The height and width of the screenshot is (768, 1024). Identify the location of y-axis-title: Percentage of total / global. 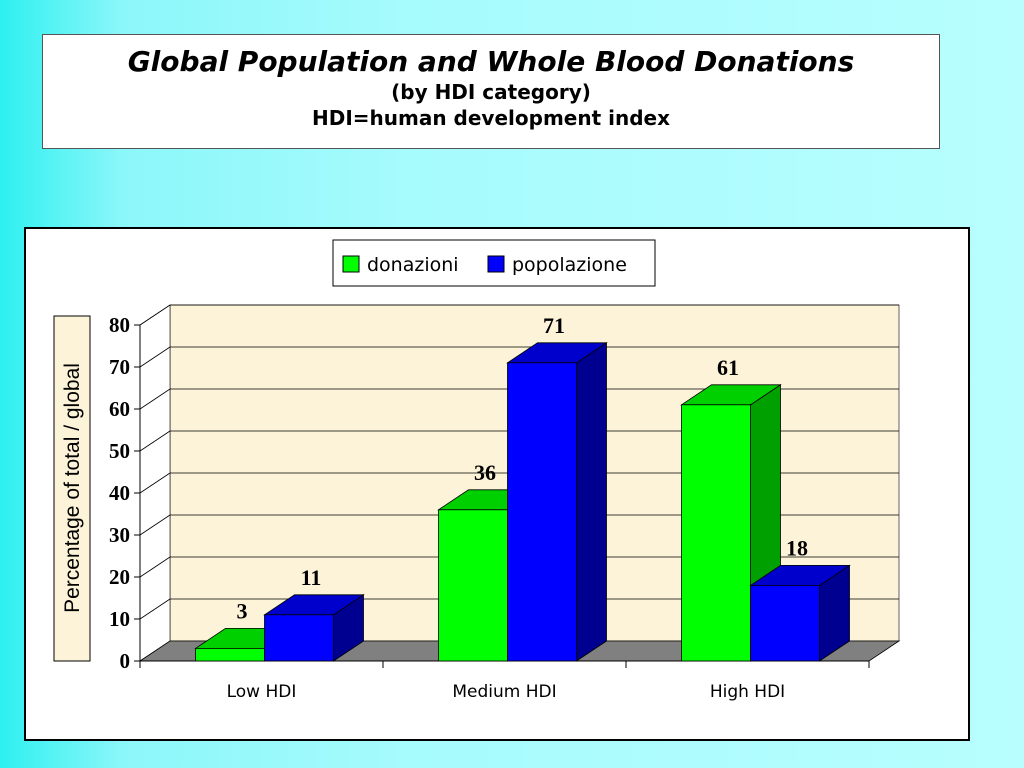
(72, 488).